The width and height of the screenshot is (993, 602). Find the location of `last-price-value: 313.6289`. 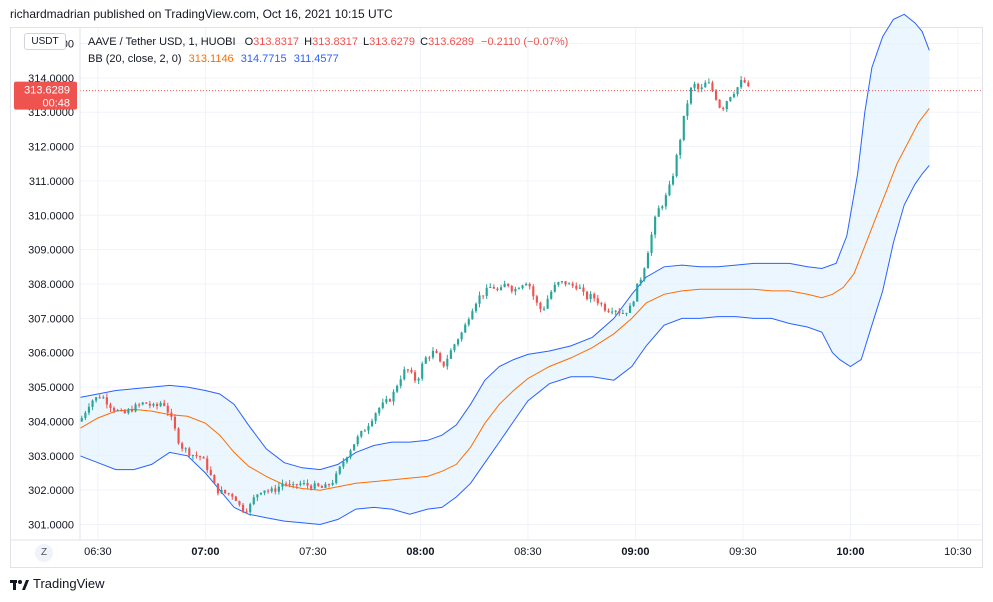

last-price-value: 313.6289 is located at coordinates (47, 91).